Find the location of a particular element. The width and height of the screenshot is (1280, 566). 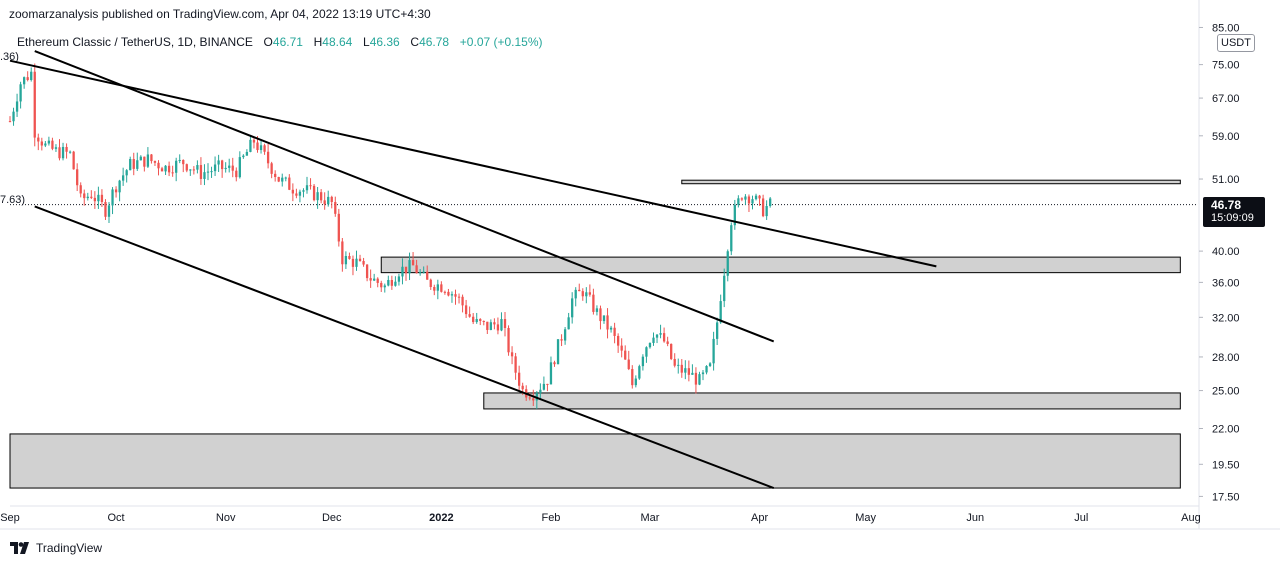

bottom-zone is located at coordinates (595, 461).